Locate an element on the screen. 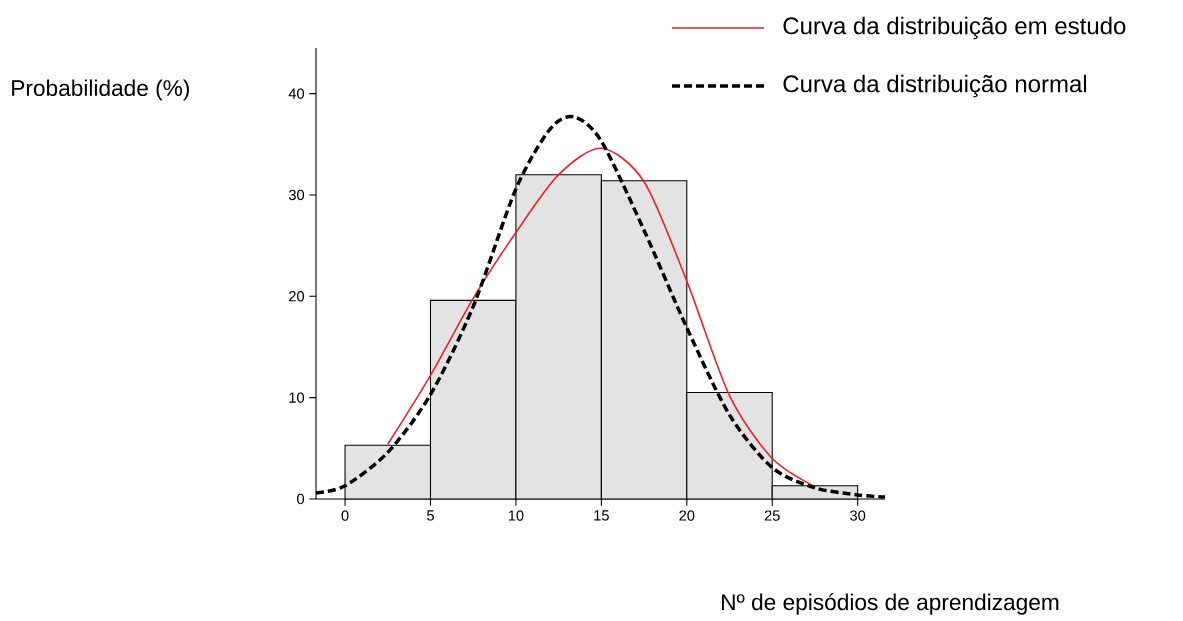 This screenshot has width=1183, height=621. y-axis-title: Probabilidade (%) is located at coordinates (100, 90).